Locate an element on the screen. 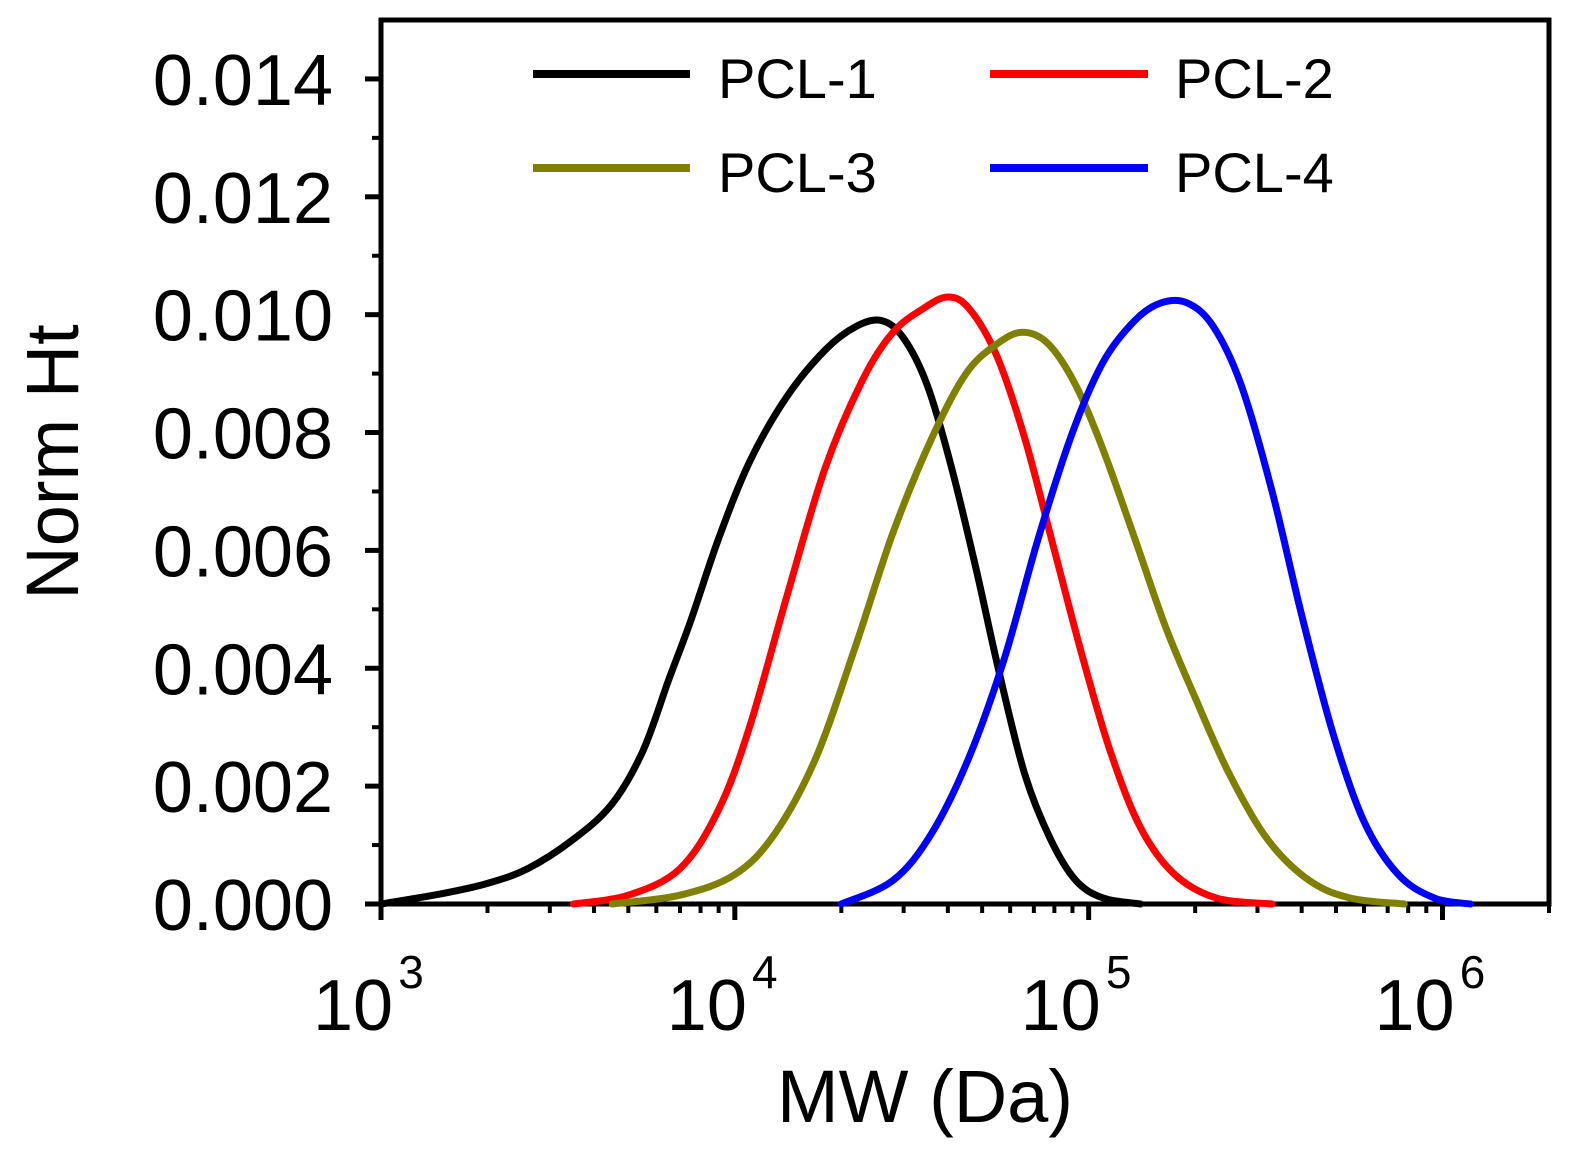 Image resolution: width=1580 pixels, height=1161 pixels. legend-label: PCL-1 is located at coordinates (797, 78).